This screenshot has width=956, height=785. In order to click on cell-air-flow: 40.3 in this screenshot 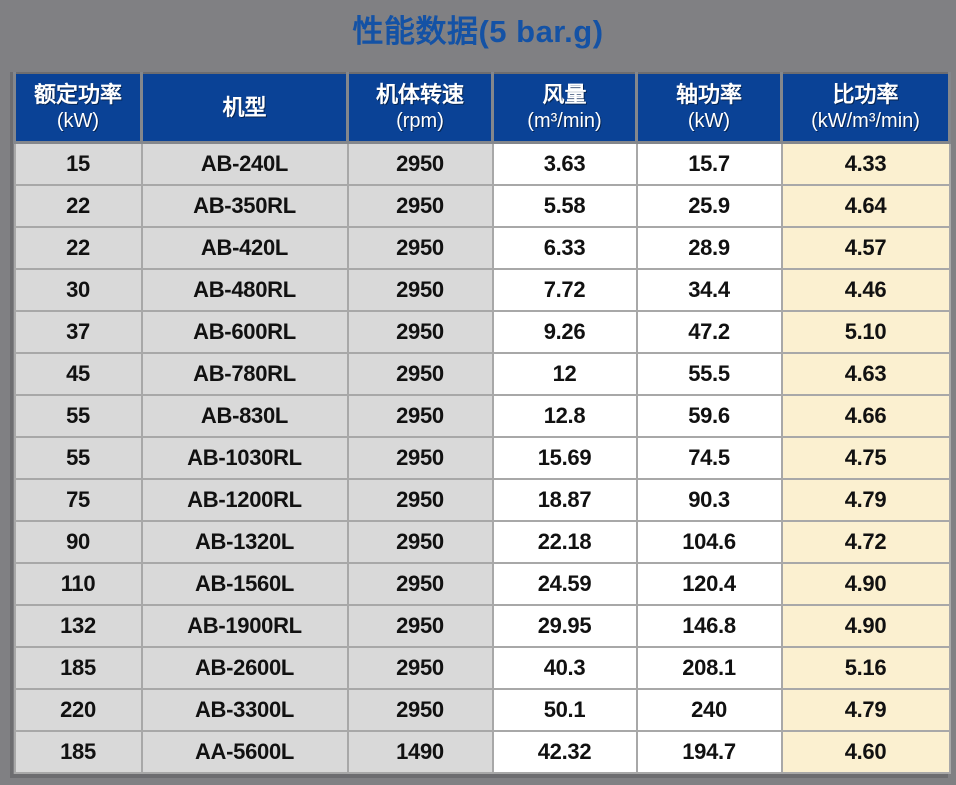, I will do `click(564, 668)`.